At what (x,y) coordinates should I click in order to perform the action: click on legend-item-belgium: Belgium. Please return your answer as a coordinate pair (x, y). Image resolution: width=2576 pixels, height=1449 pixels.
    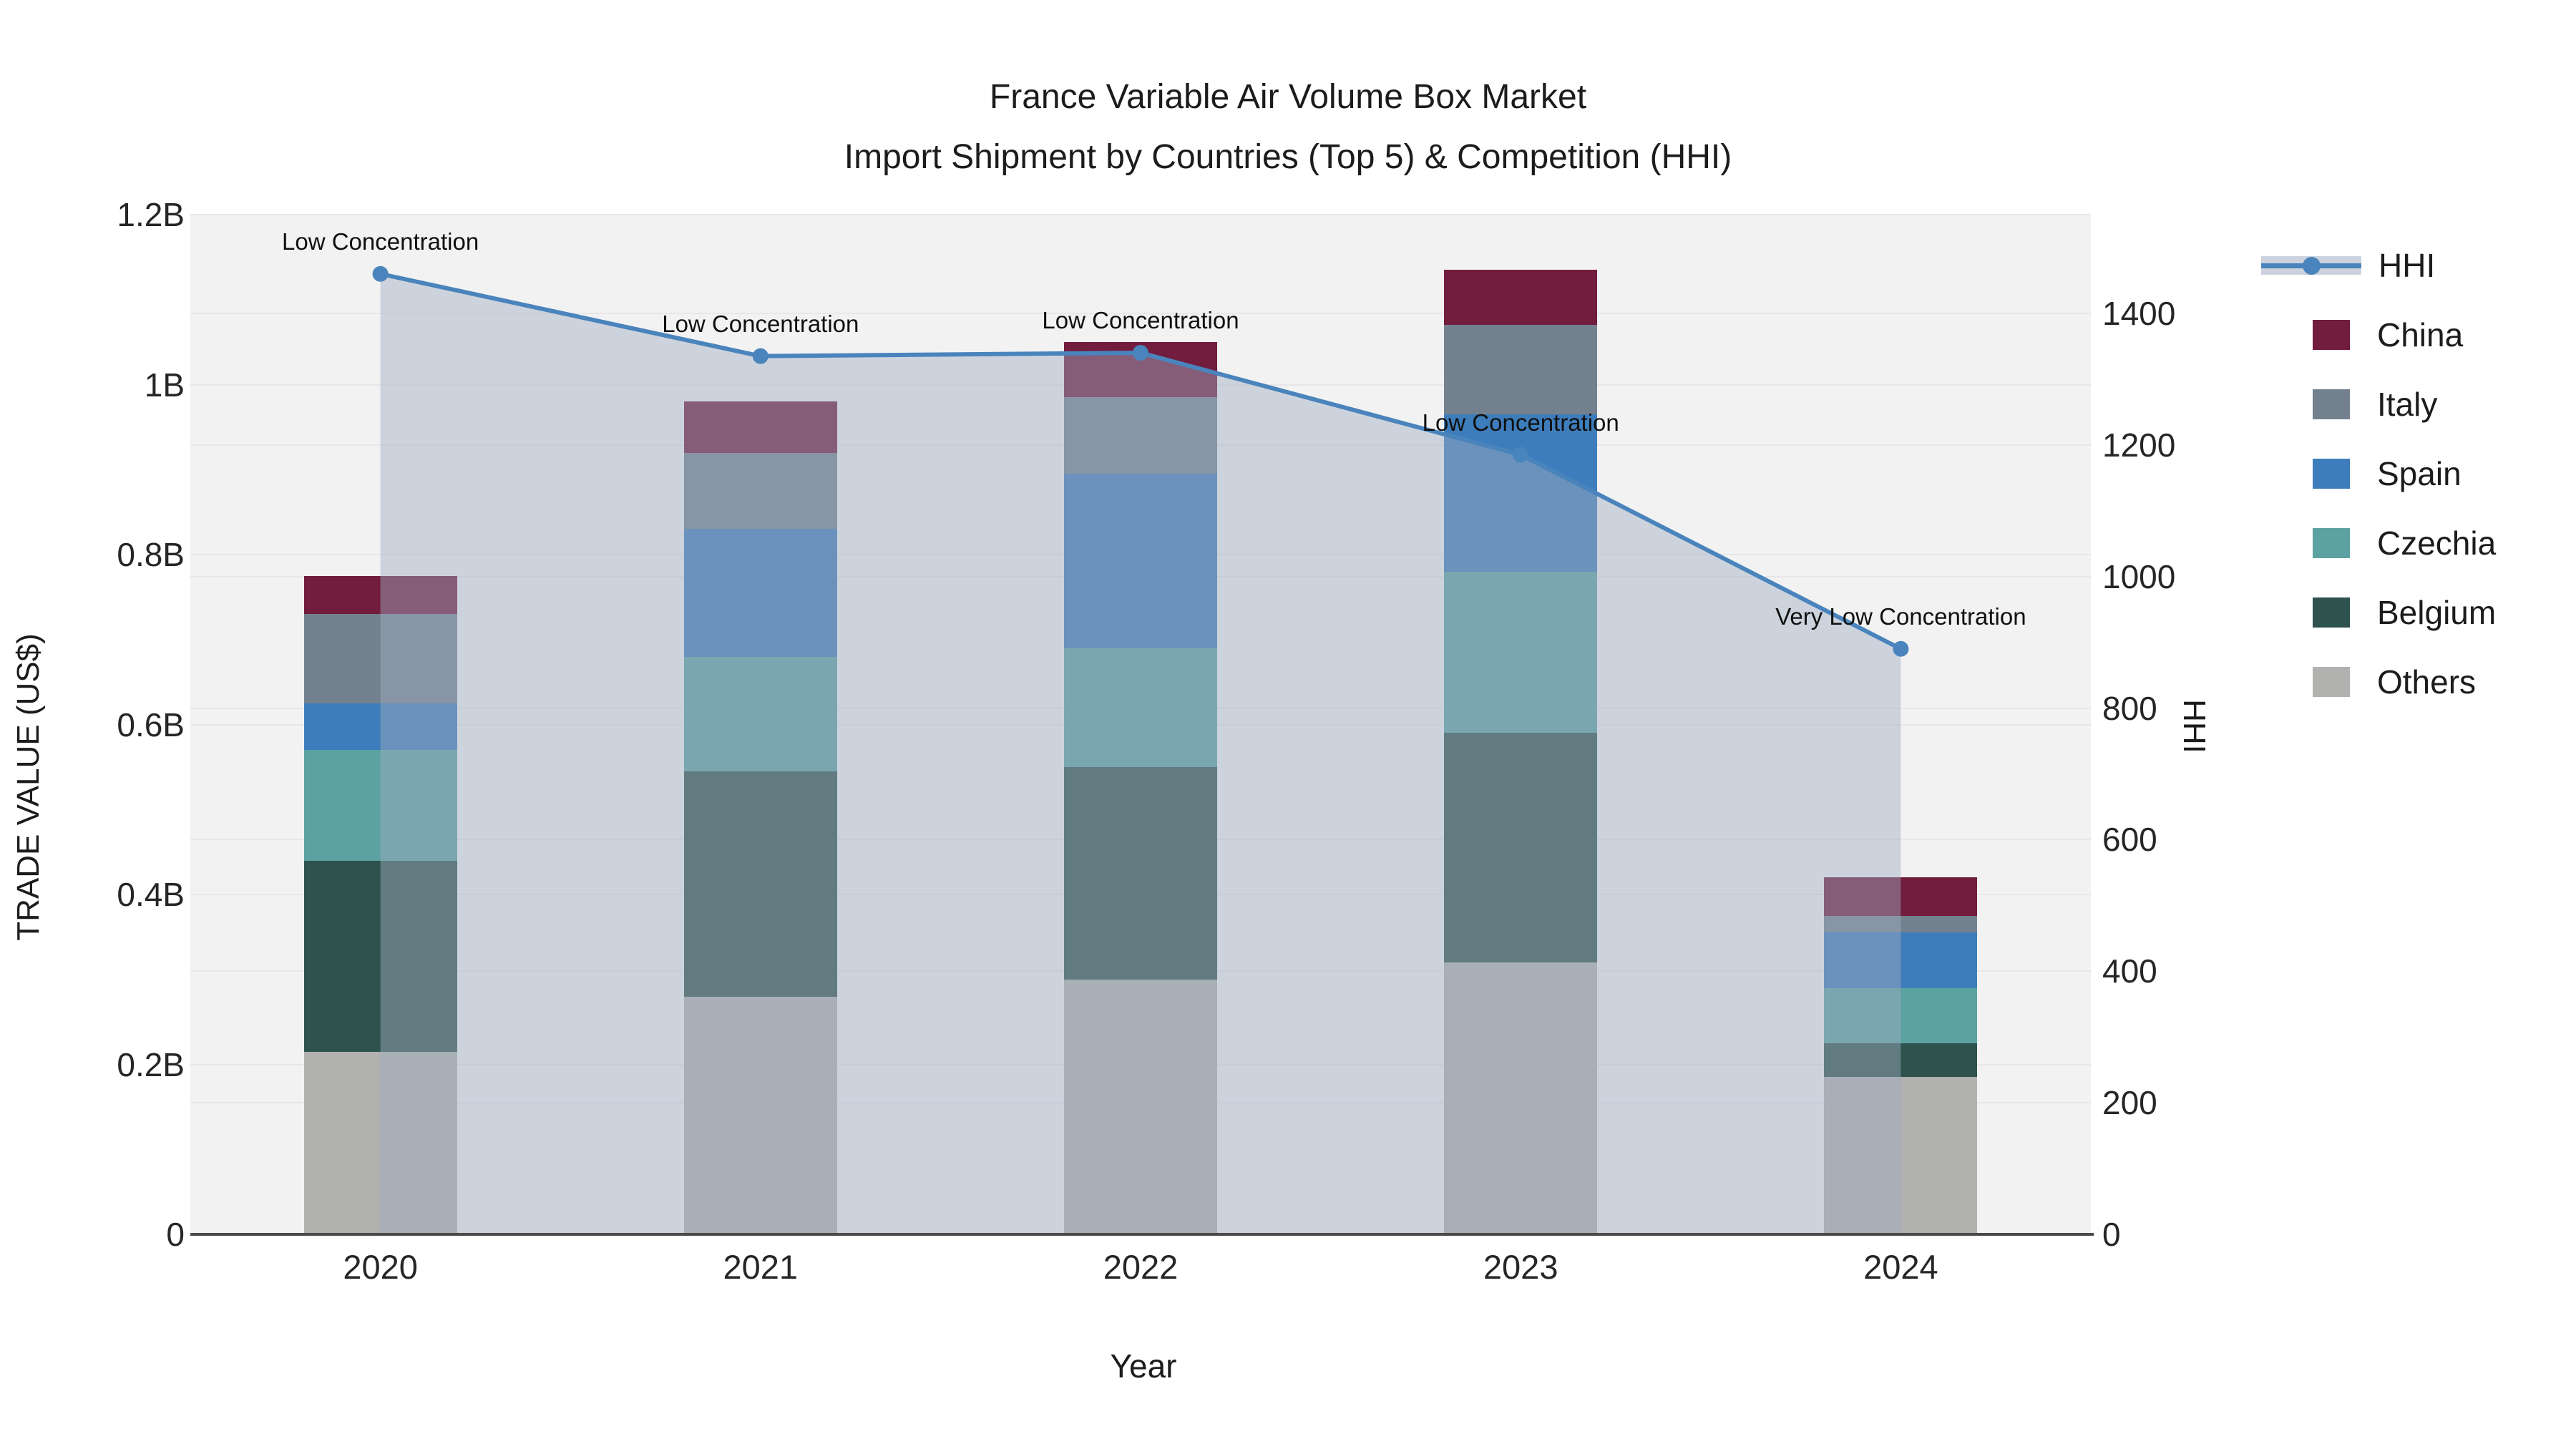
    Looking at the image, I should click on (2378, 612).